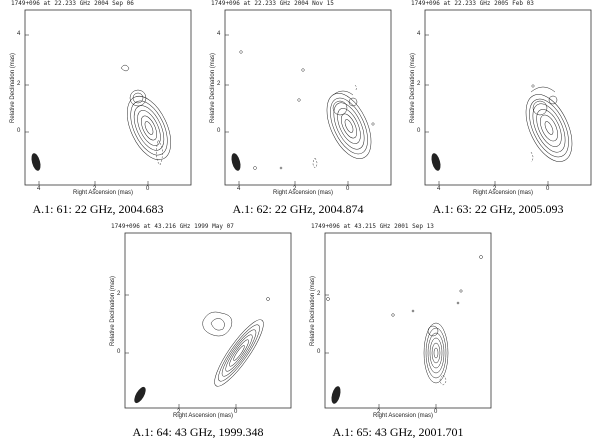  What do you see at coordinates (198, 432) in the screenshot?
I see `panel-caption: A.1: 64: 43 GHz, 1999.348` at bounding box center [198, 432].